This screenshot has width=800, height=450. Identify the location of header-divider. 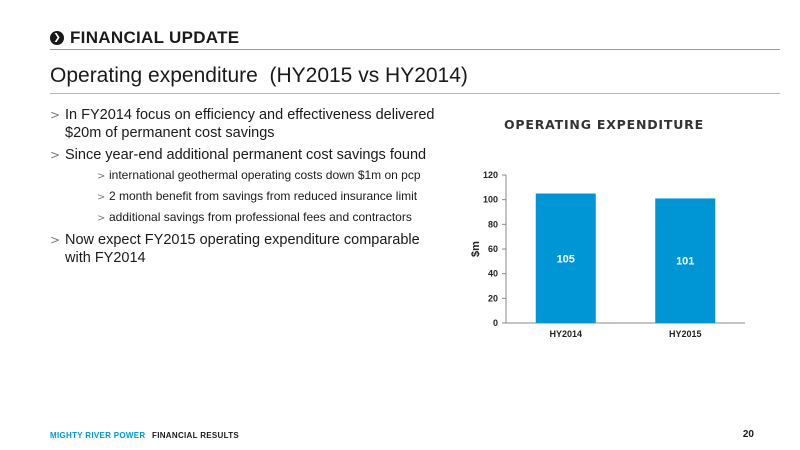
(415, 49).